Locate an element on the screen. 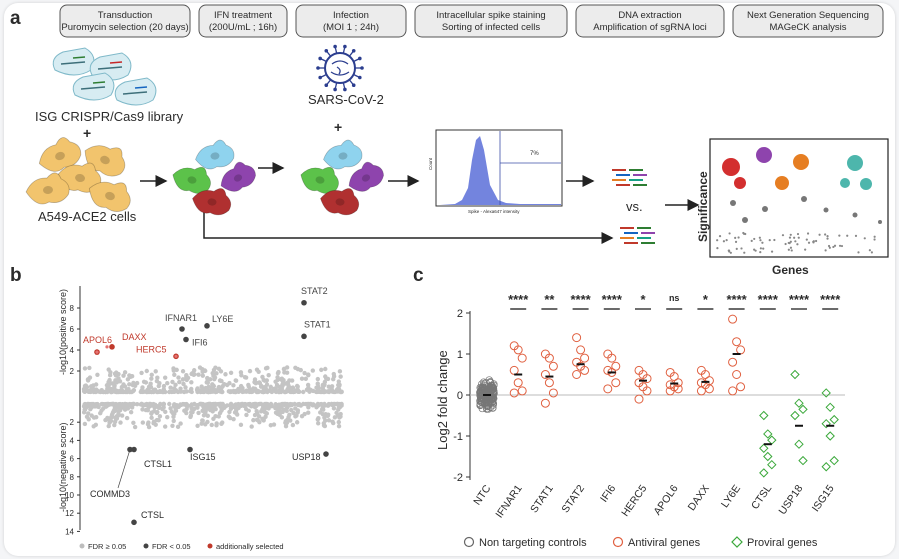  genes-axis-label: Genes is located at coordinates (790, 270).